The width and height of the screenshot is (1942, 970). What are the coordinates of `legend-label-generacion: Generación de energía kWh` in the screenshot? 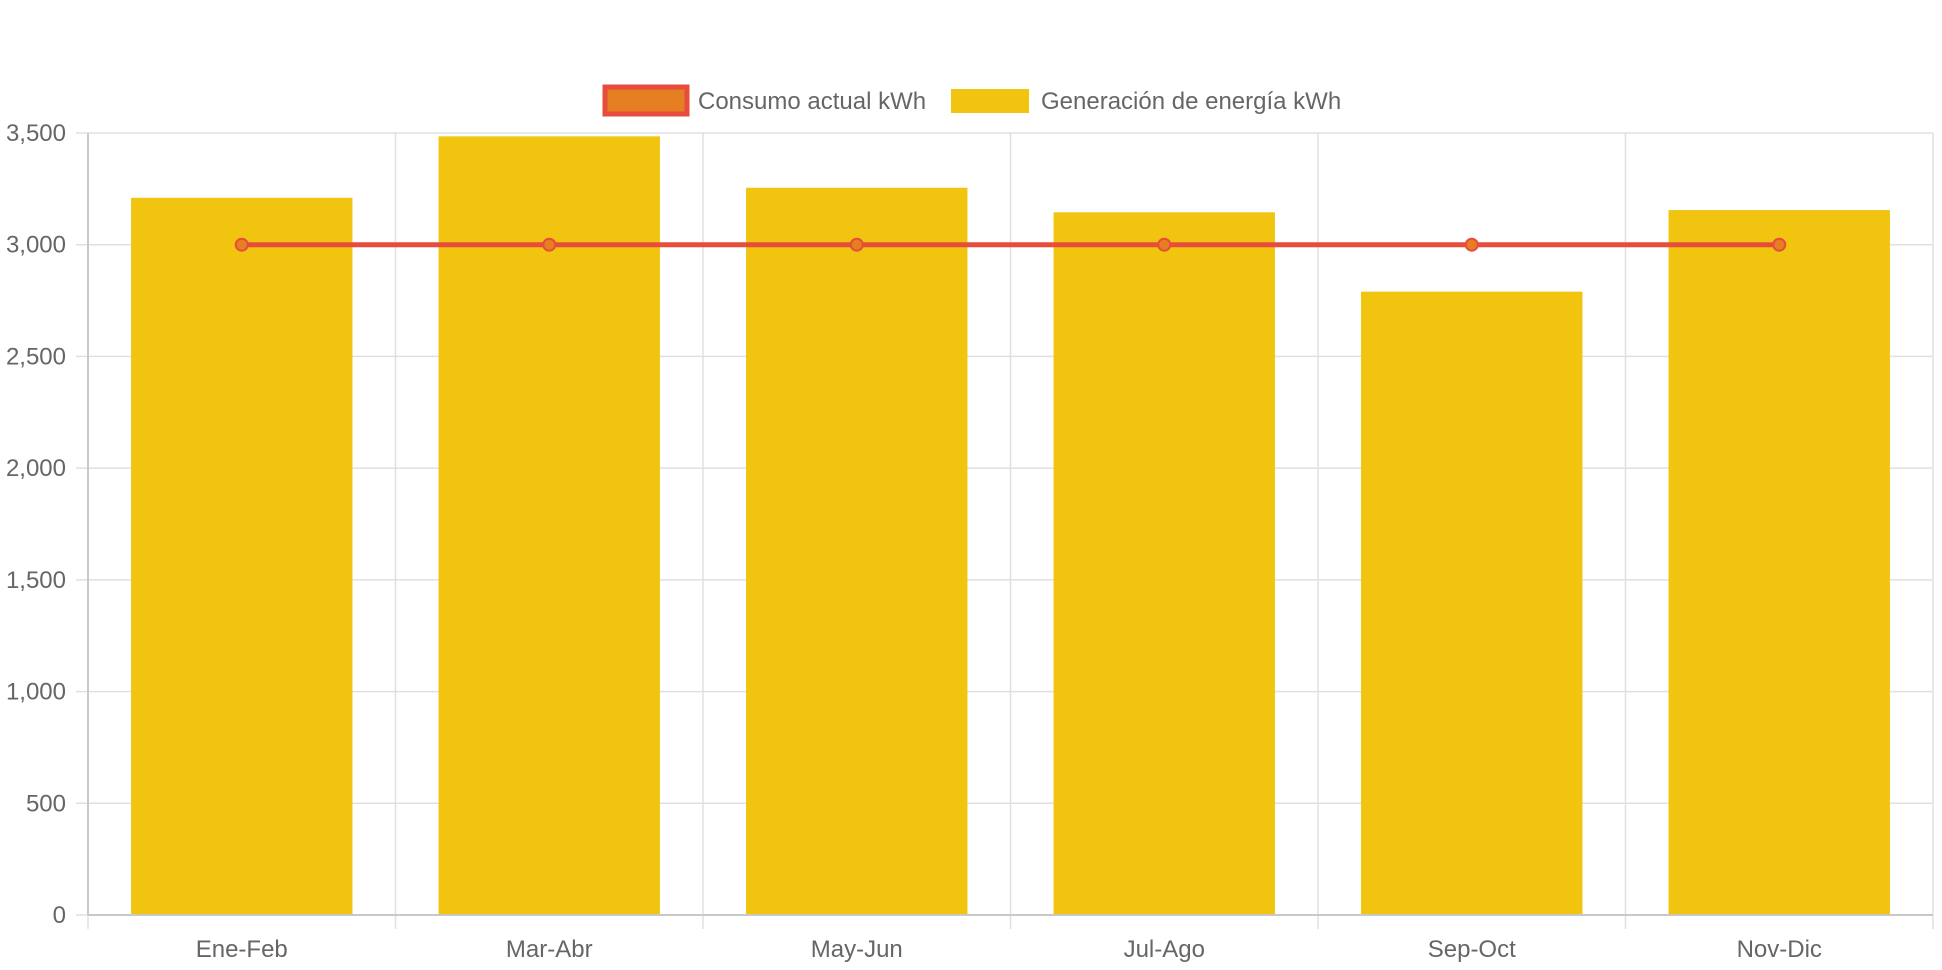 It's located at (1191, 101).